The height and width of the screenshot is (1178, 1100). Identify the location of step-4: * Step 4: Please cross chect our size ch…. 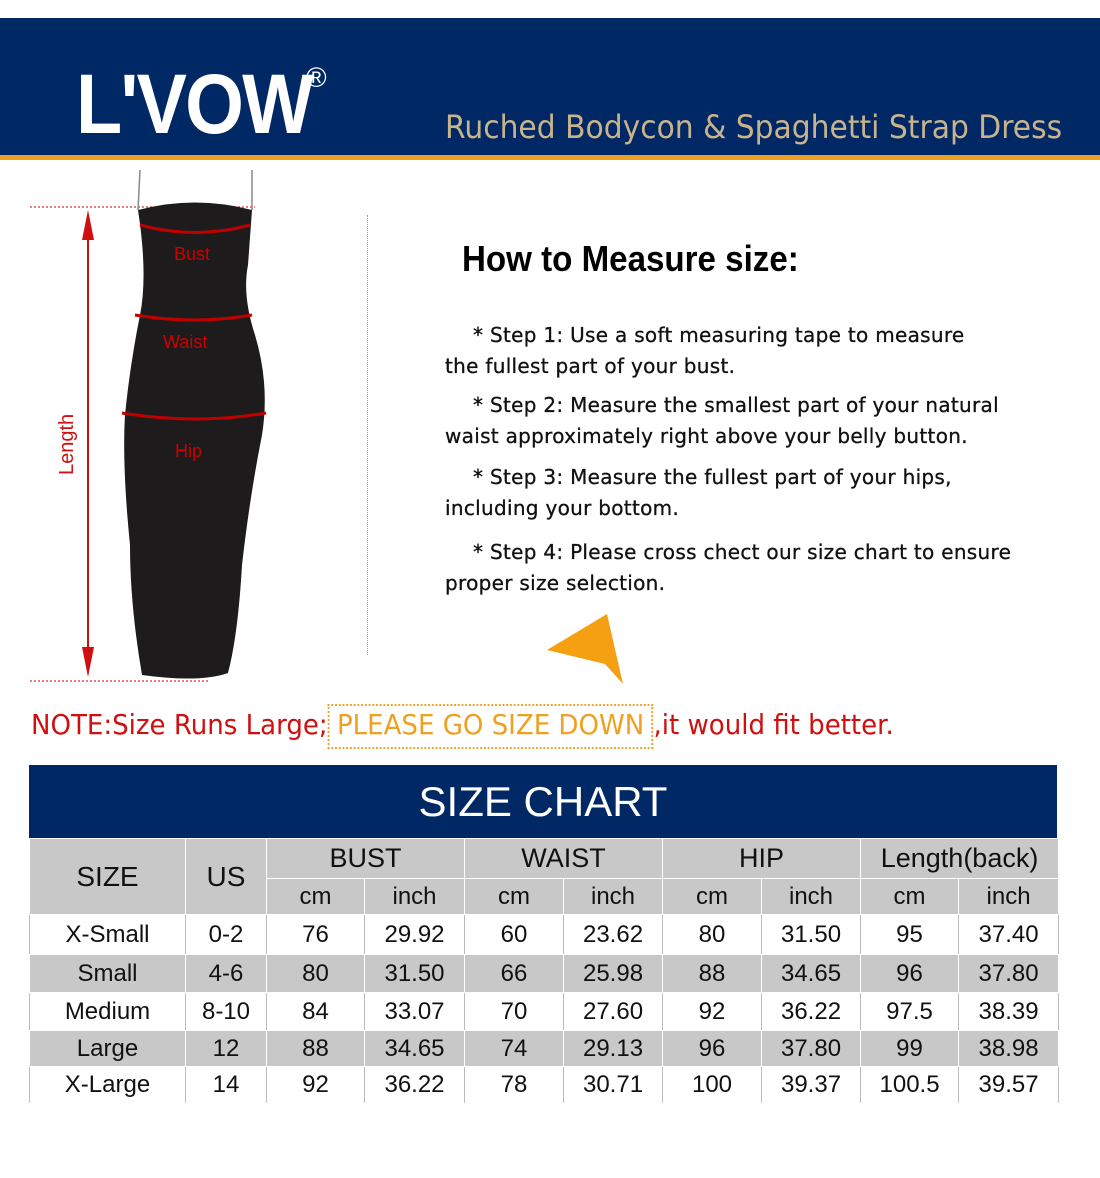
(728, 567).